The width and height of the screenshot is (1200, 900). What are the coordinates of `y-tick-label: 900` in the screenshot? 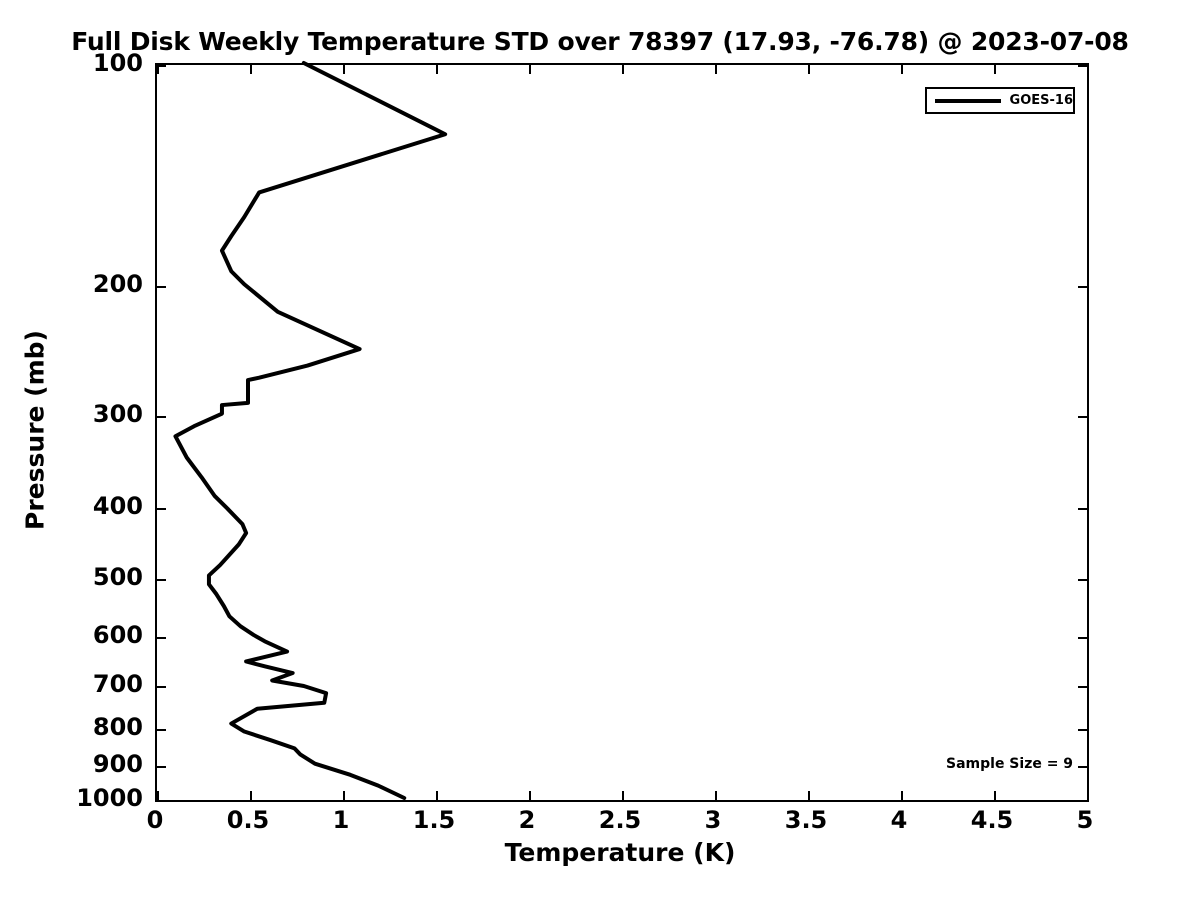 It's located at (117, 764).